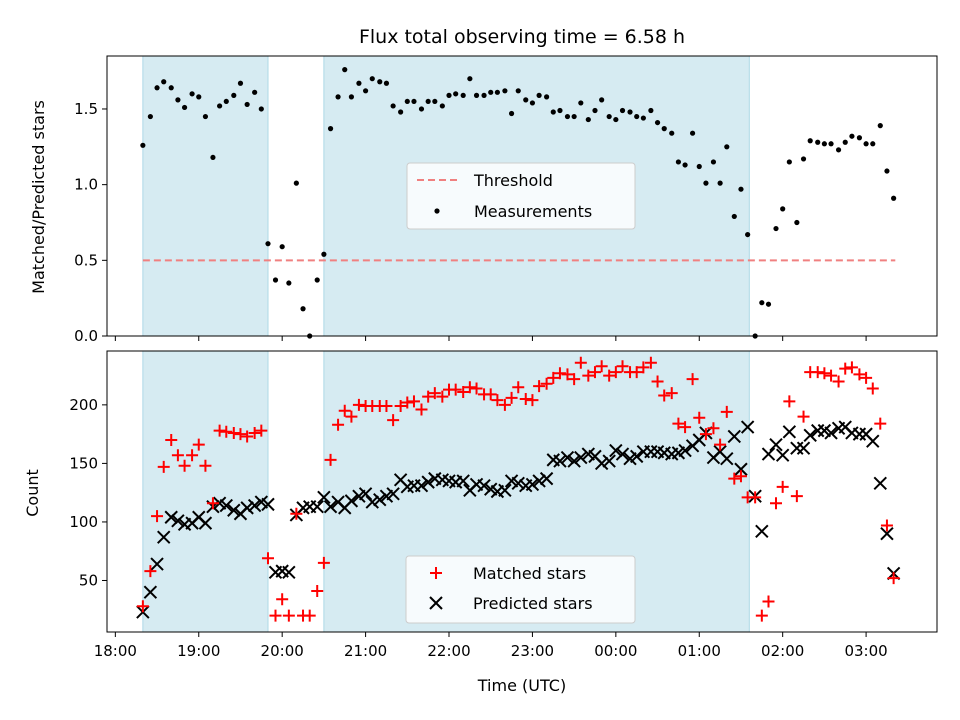 The height and width of the screenshot is (720, 960). I want to click on legend-threshold-label: Threshold, so click(513, 180).